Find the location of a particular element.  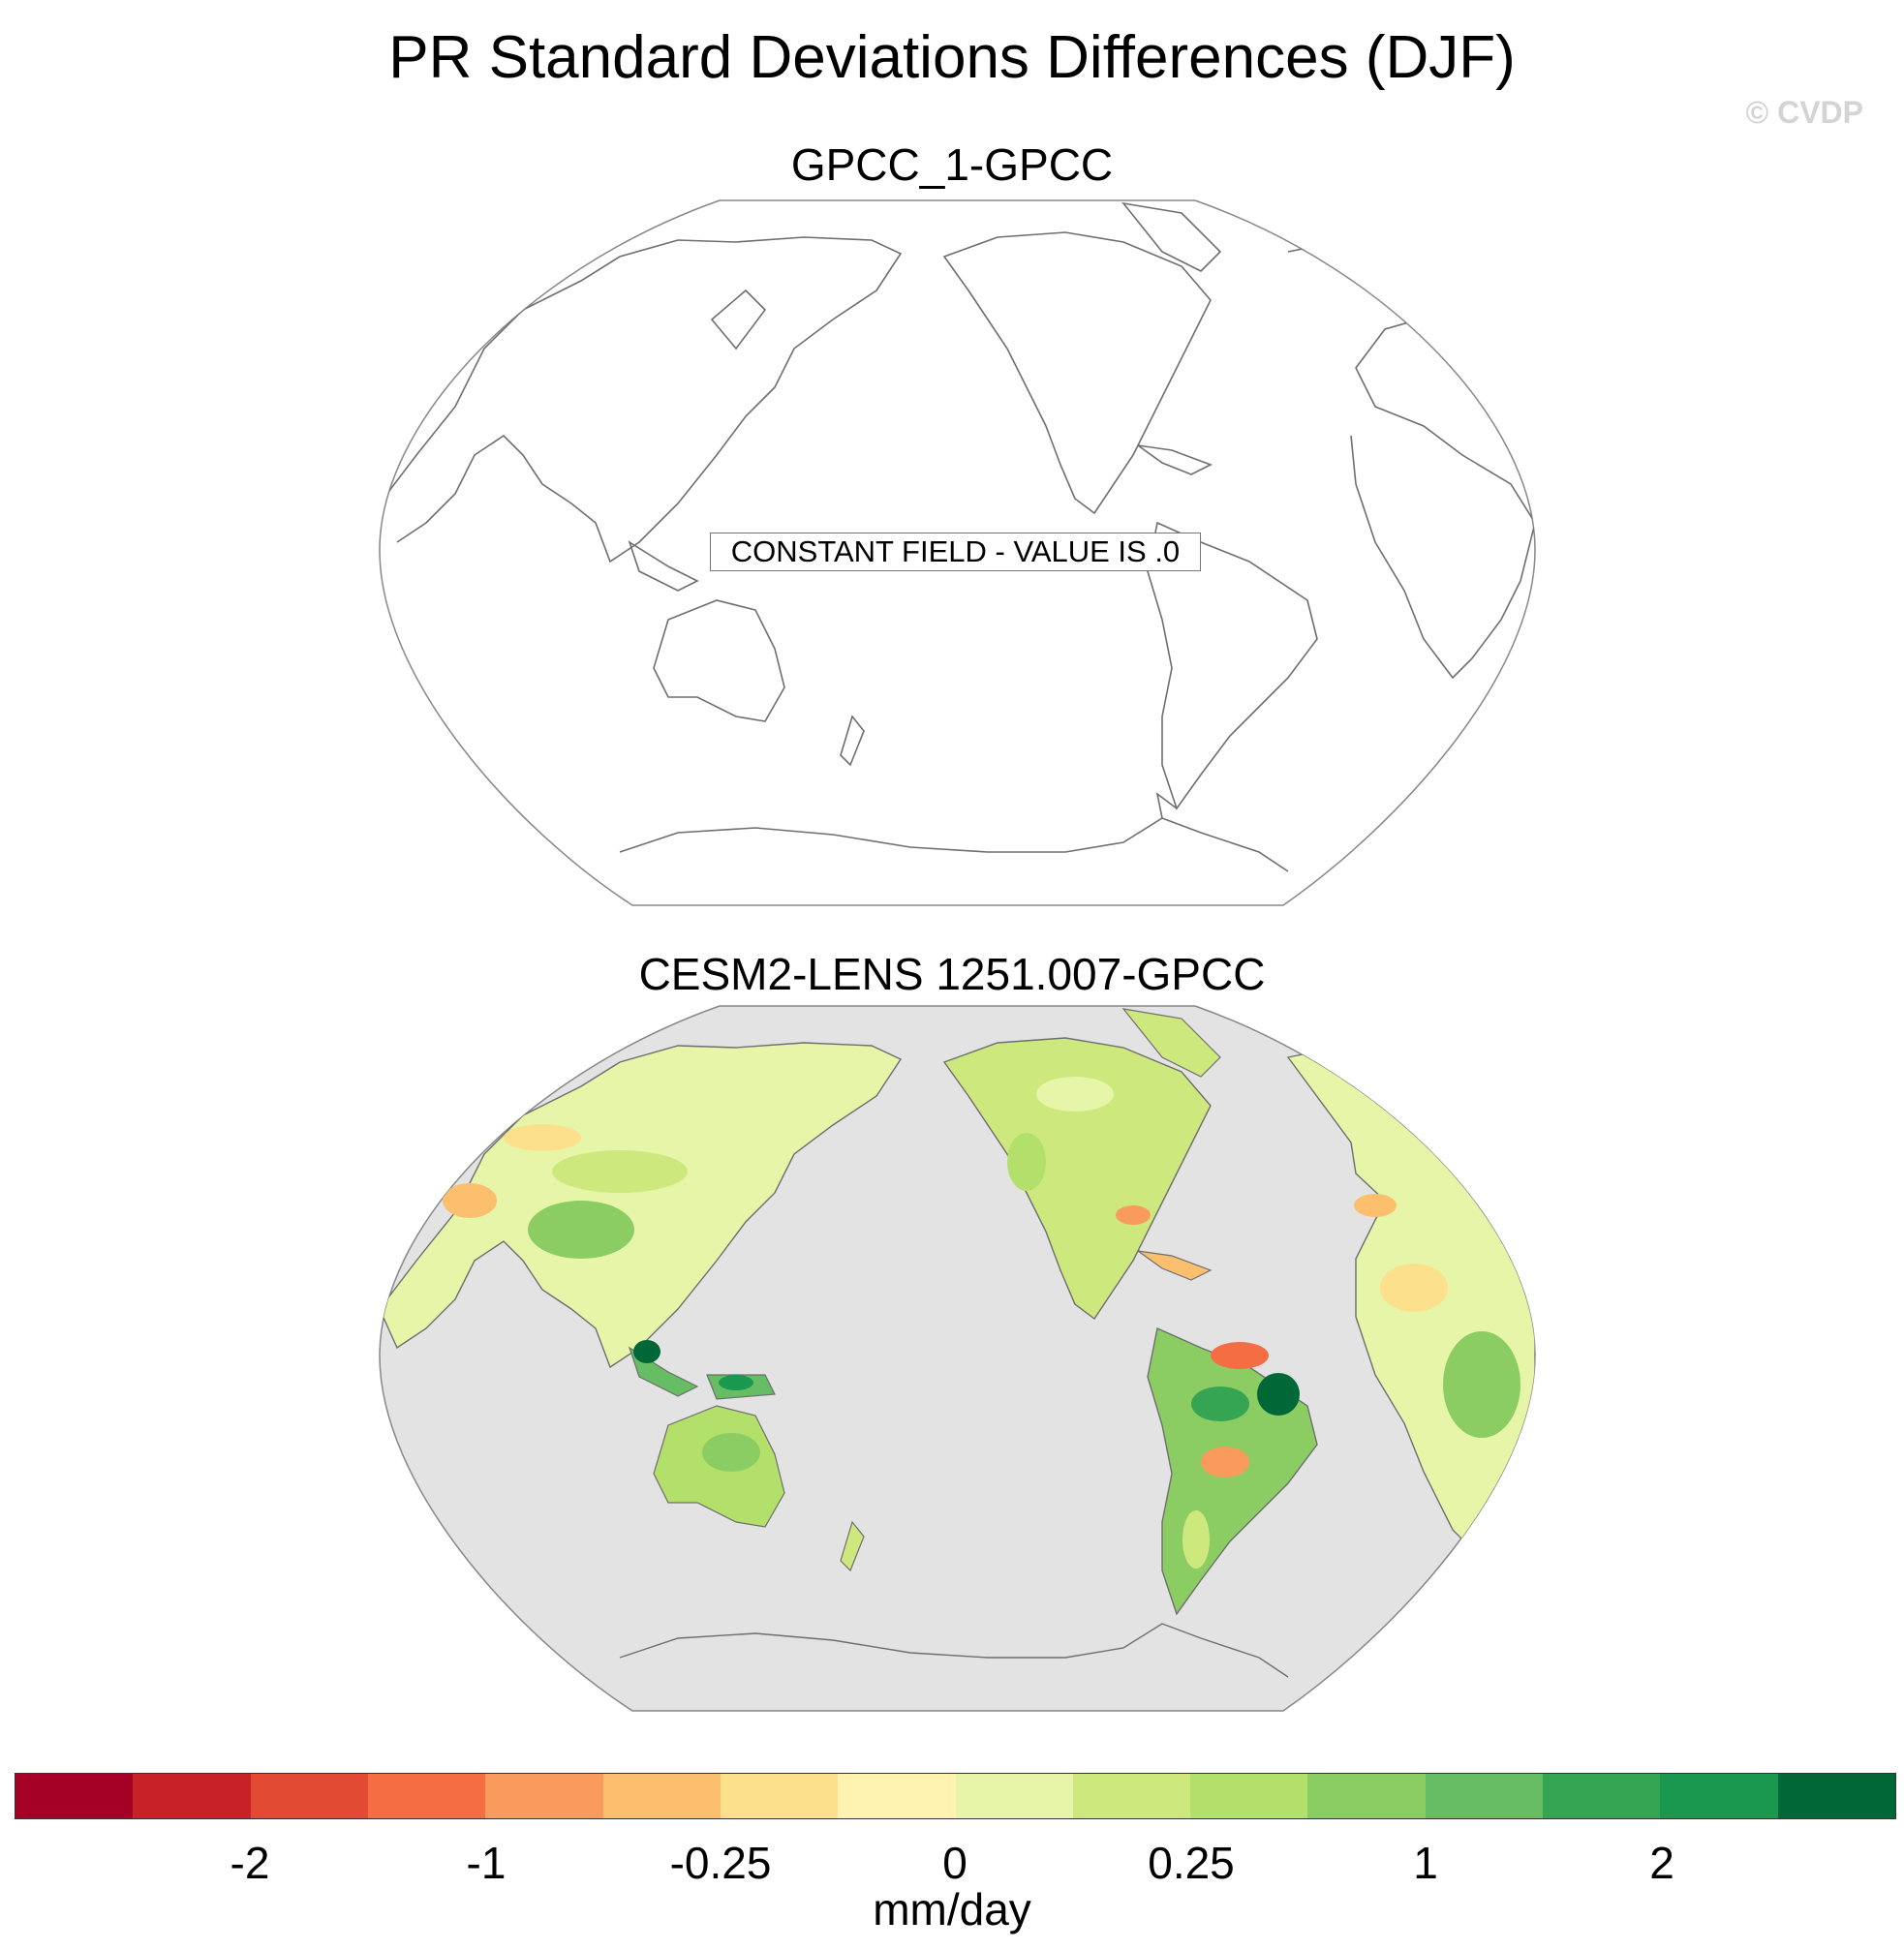

constant-field-note: CONSTANT FIELD - VALUE IS .0 is located at coordinates (955, 552).